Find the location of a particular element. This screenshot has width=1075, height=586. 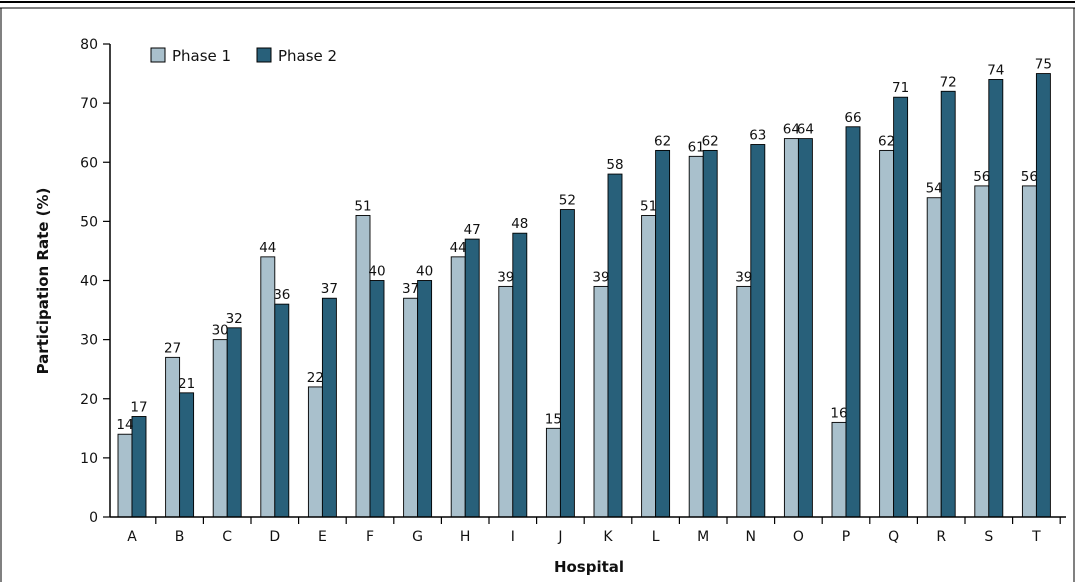

bar-phase-2-s is located at coordinates (996, 298).